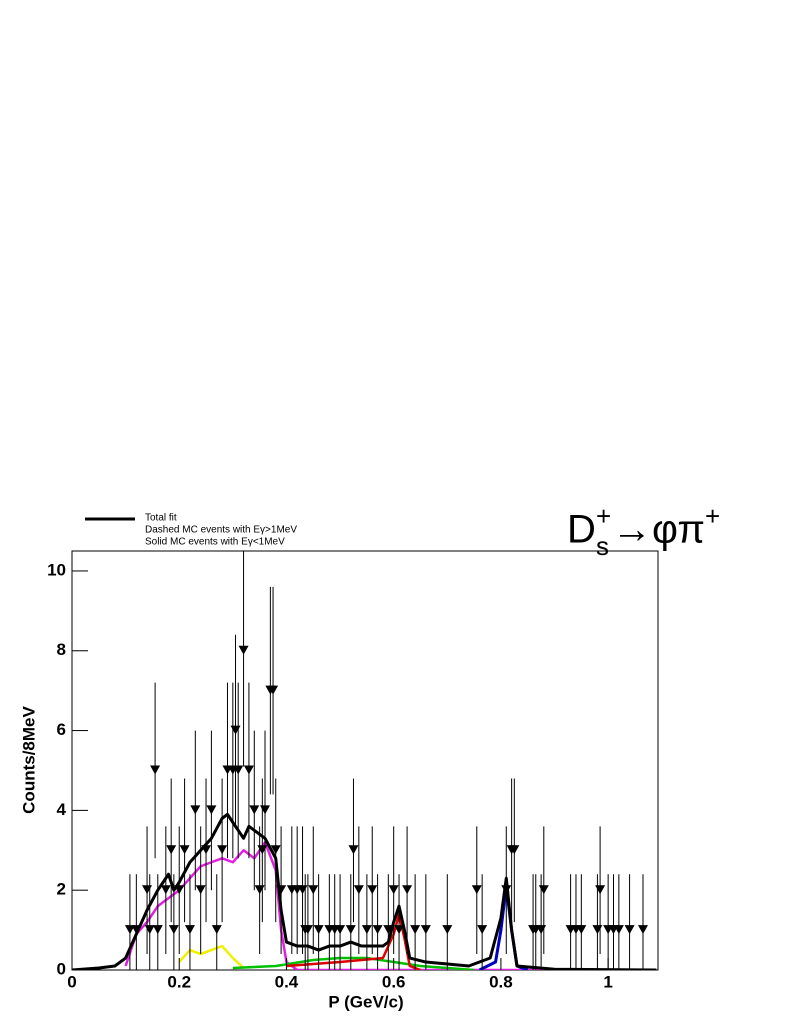 The height and width of the screenshot is (1027, 790). I want to click on y-tick-label: 2, so click(61, 889).